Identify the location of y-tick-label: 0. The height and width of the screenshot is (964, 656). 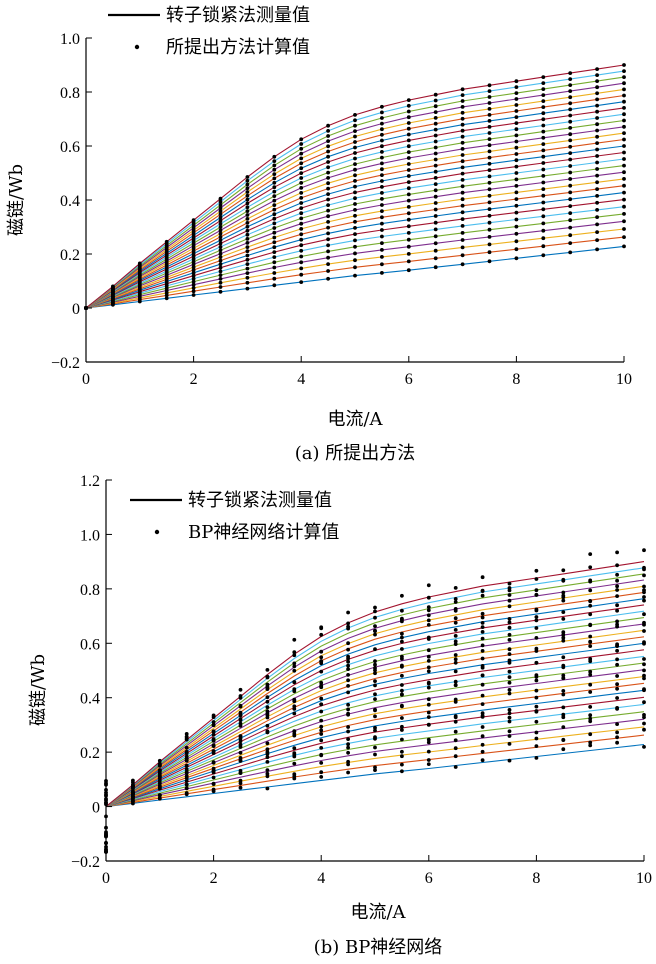
(76, 309).